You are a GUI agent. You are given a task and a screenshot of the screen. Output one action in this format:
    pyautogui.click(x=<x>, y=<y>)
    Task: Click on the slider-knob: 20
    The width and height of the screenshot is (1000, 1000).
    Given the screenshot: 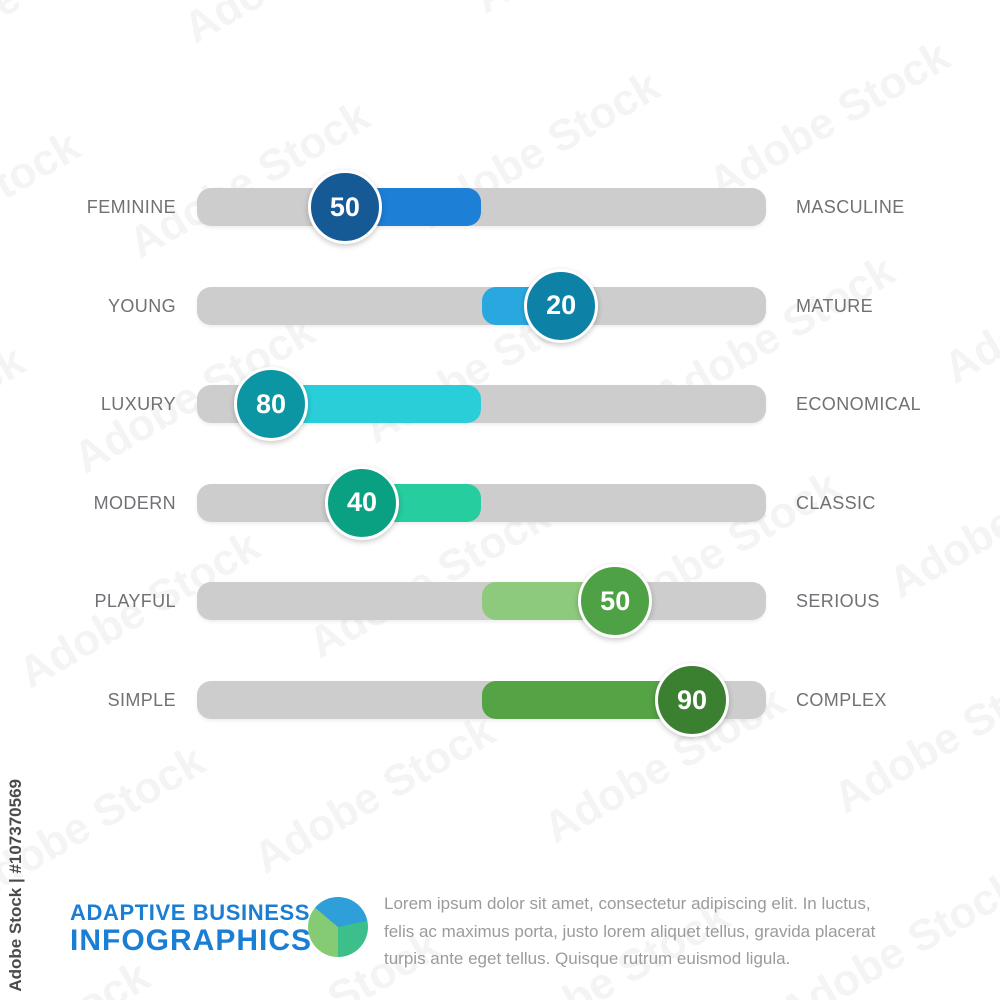 What is the action you would take?
    pyautogui.click(x=561, y=305)
    